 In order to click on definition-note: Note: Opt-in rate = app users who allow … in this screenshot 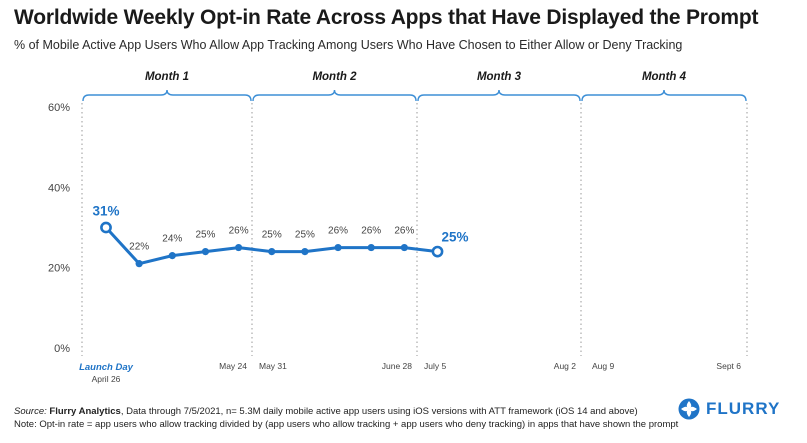, I will do `click(346, 424)`.